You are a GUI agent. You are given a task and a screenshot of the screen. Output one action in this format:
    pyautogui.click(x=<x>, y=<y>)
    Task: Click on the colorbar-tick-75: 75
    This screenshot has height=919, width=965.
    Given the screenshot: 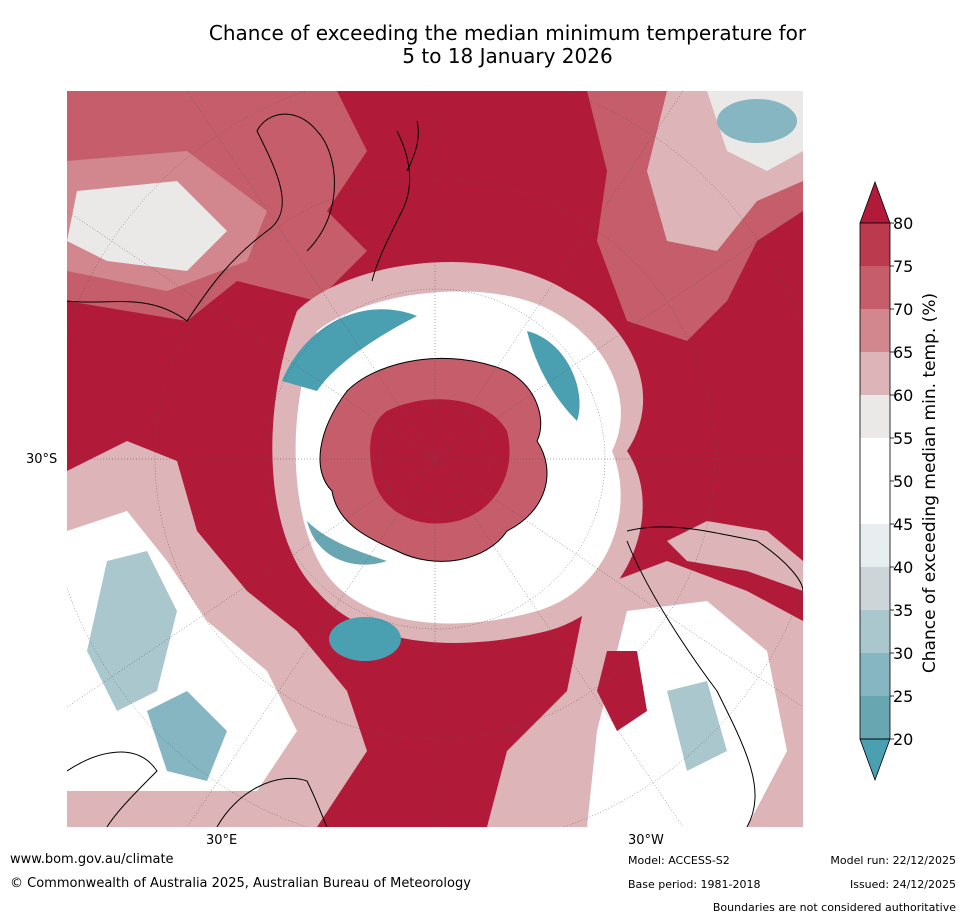 What is the action you would take?
    pyautogui.click(x=903, y=266)
    